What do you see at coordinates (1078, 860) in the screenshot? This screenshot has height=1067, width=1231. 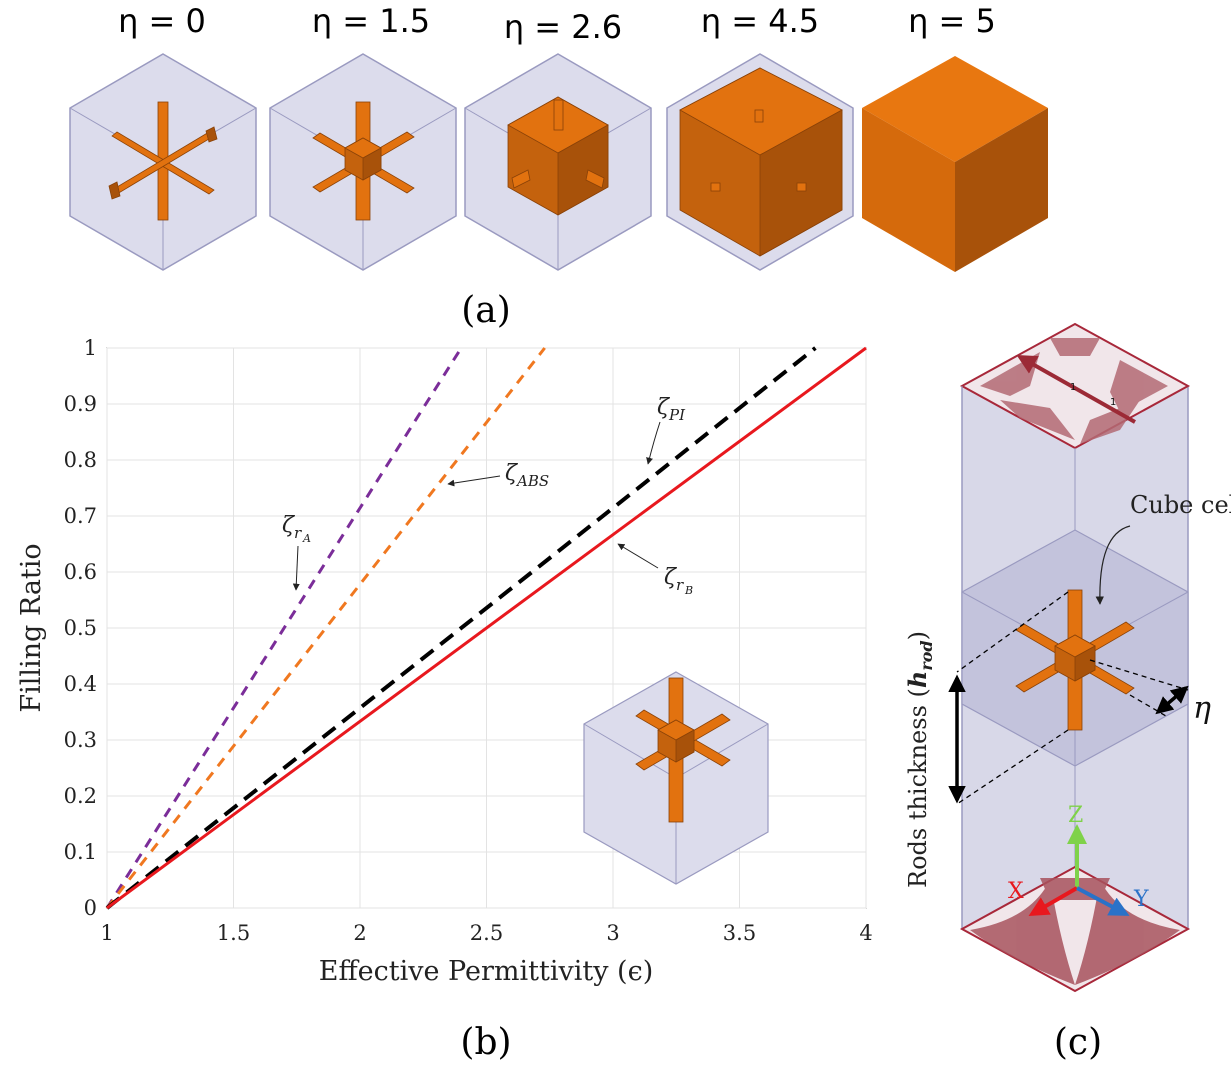 I see `coordinate-axes: Z X Y` at bounding box center [1078, 860].